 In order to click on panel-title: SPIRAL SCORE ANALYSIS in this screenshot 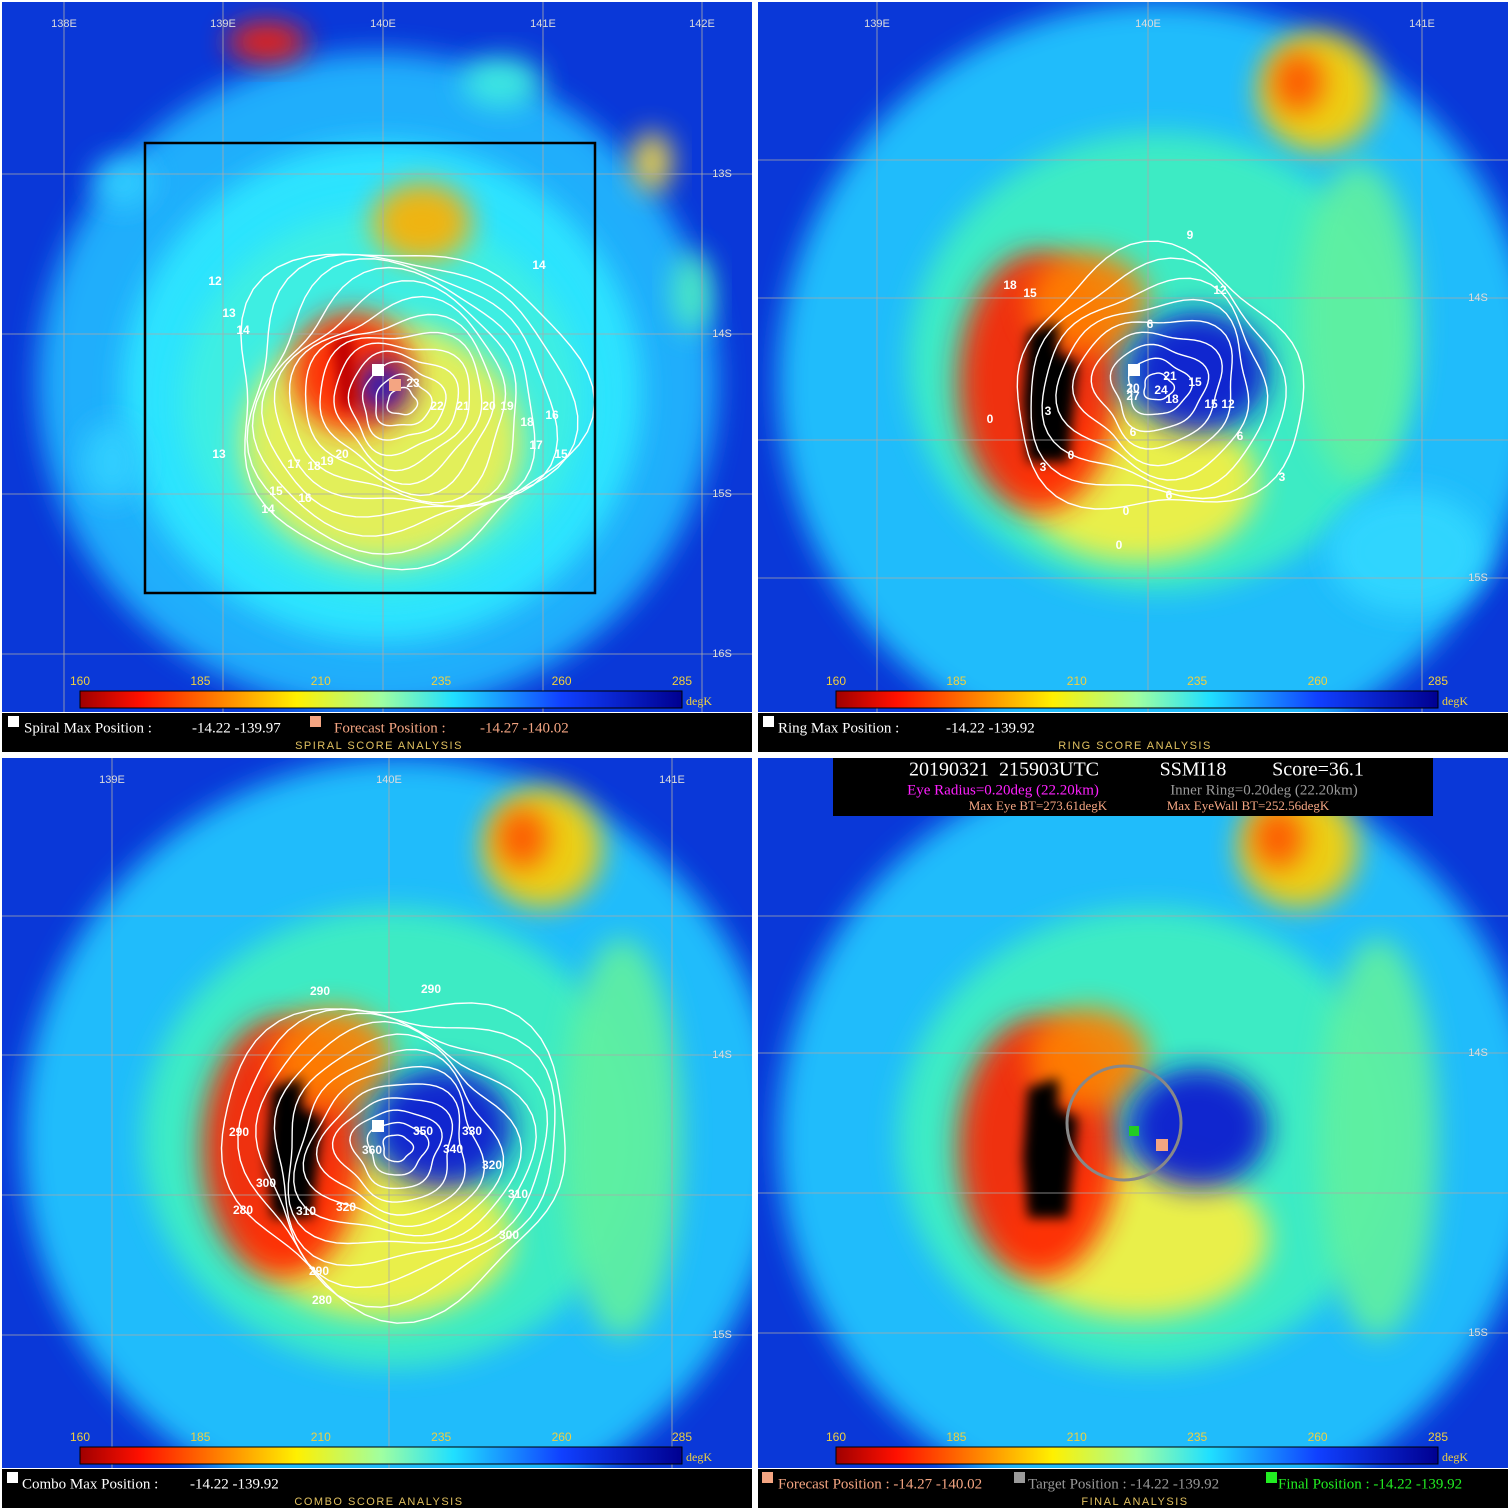, I will do `click(379, 746)`.